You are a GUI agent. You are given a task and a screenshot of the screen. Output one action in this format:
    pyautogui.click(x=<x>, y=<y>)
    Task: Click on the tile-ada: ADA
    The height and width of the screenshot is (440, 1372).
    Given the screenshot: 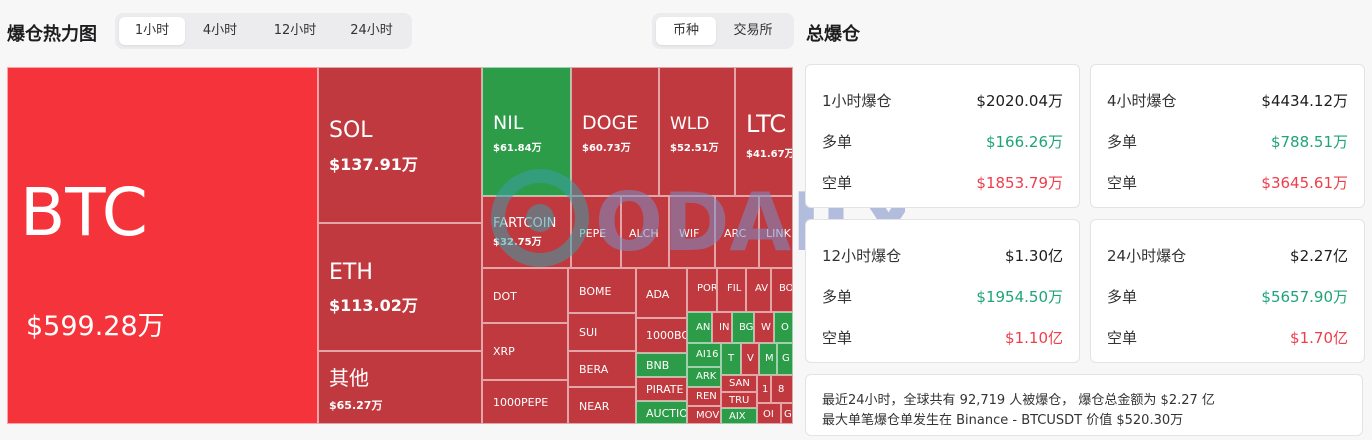 What is the action you would take?
    pyautogui.click(x=661, y=293)
    